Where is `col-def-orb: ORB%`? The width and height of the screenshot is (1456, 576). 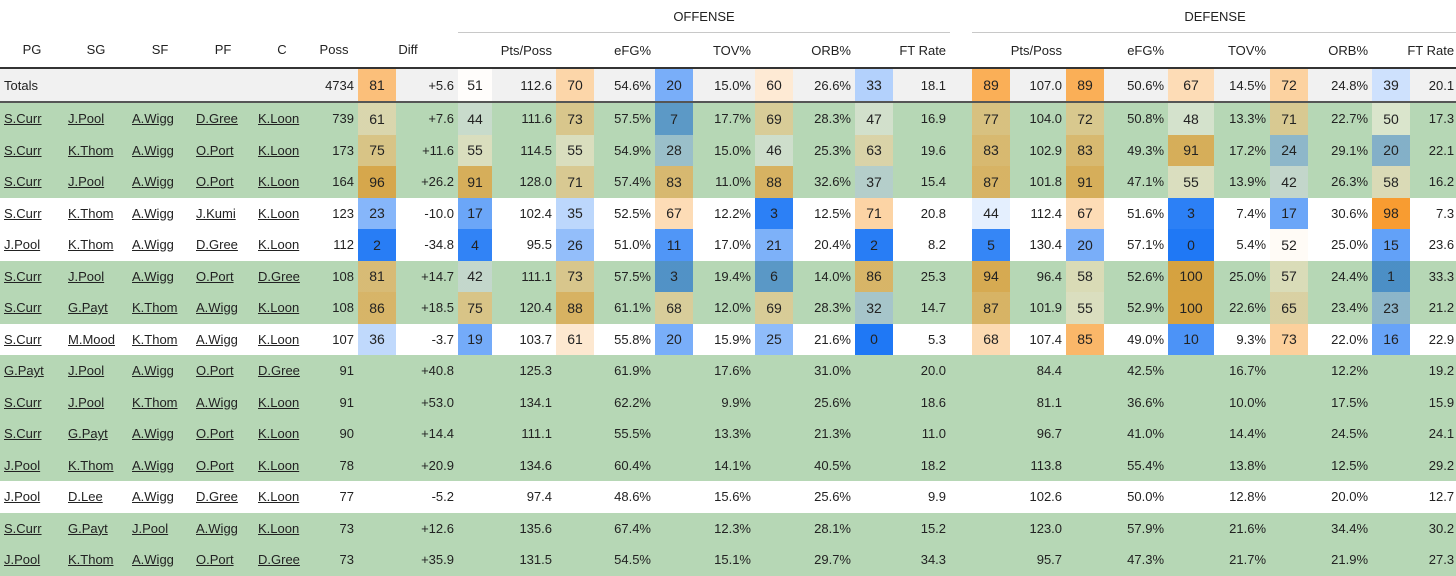
col-def-orb: ORB% is located at coordinates (1321, 50).